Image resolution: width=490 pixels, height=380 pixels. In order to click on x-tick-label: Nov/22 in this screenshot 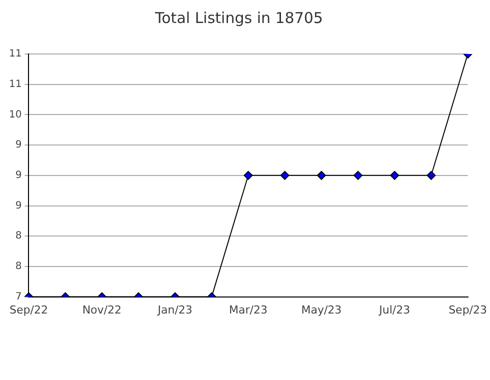, I will do `click(102, 309)`.